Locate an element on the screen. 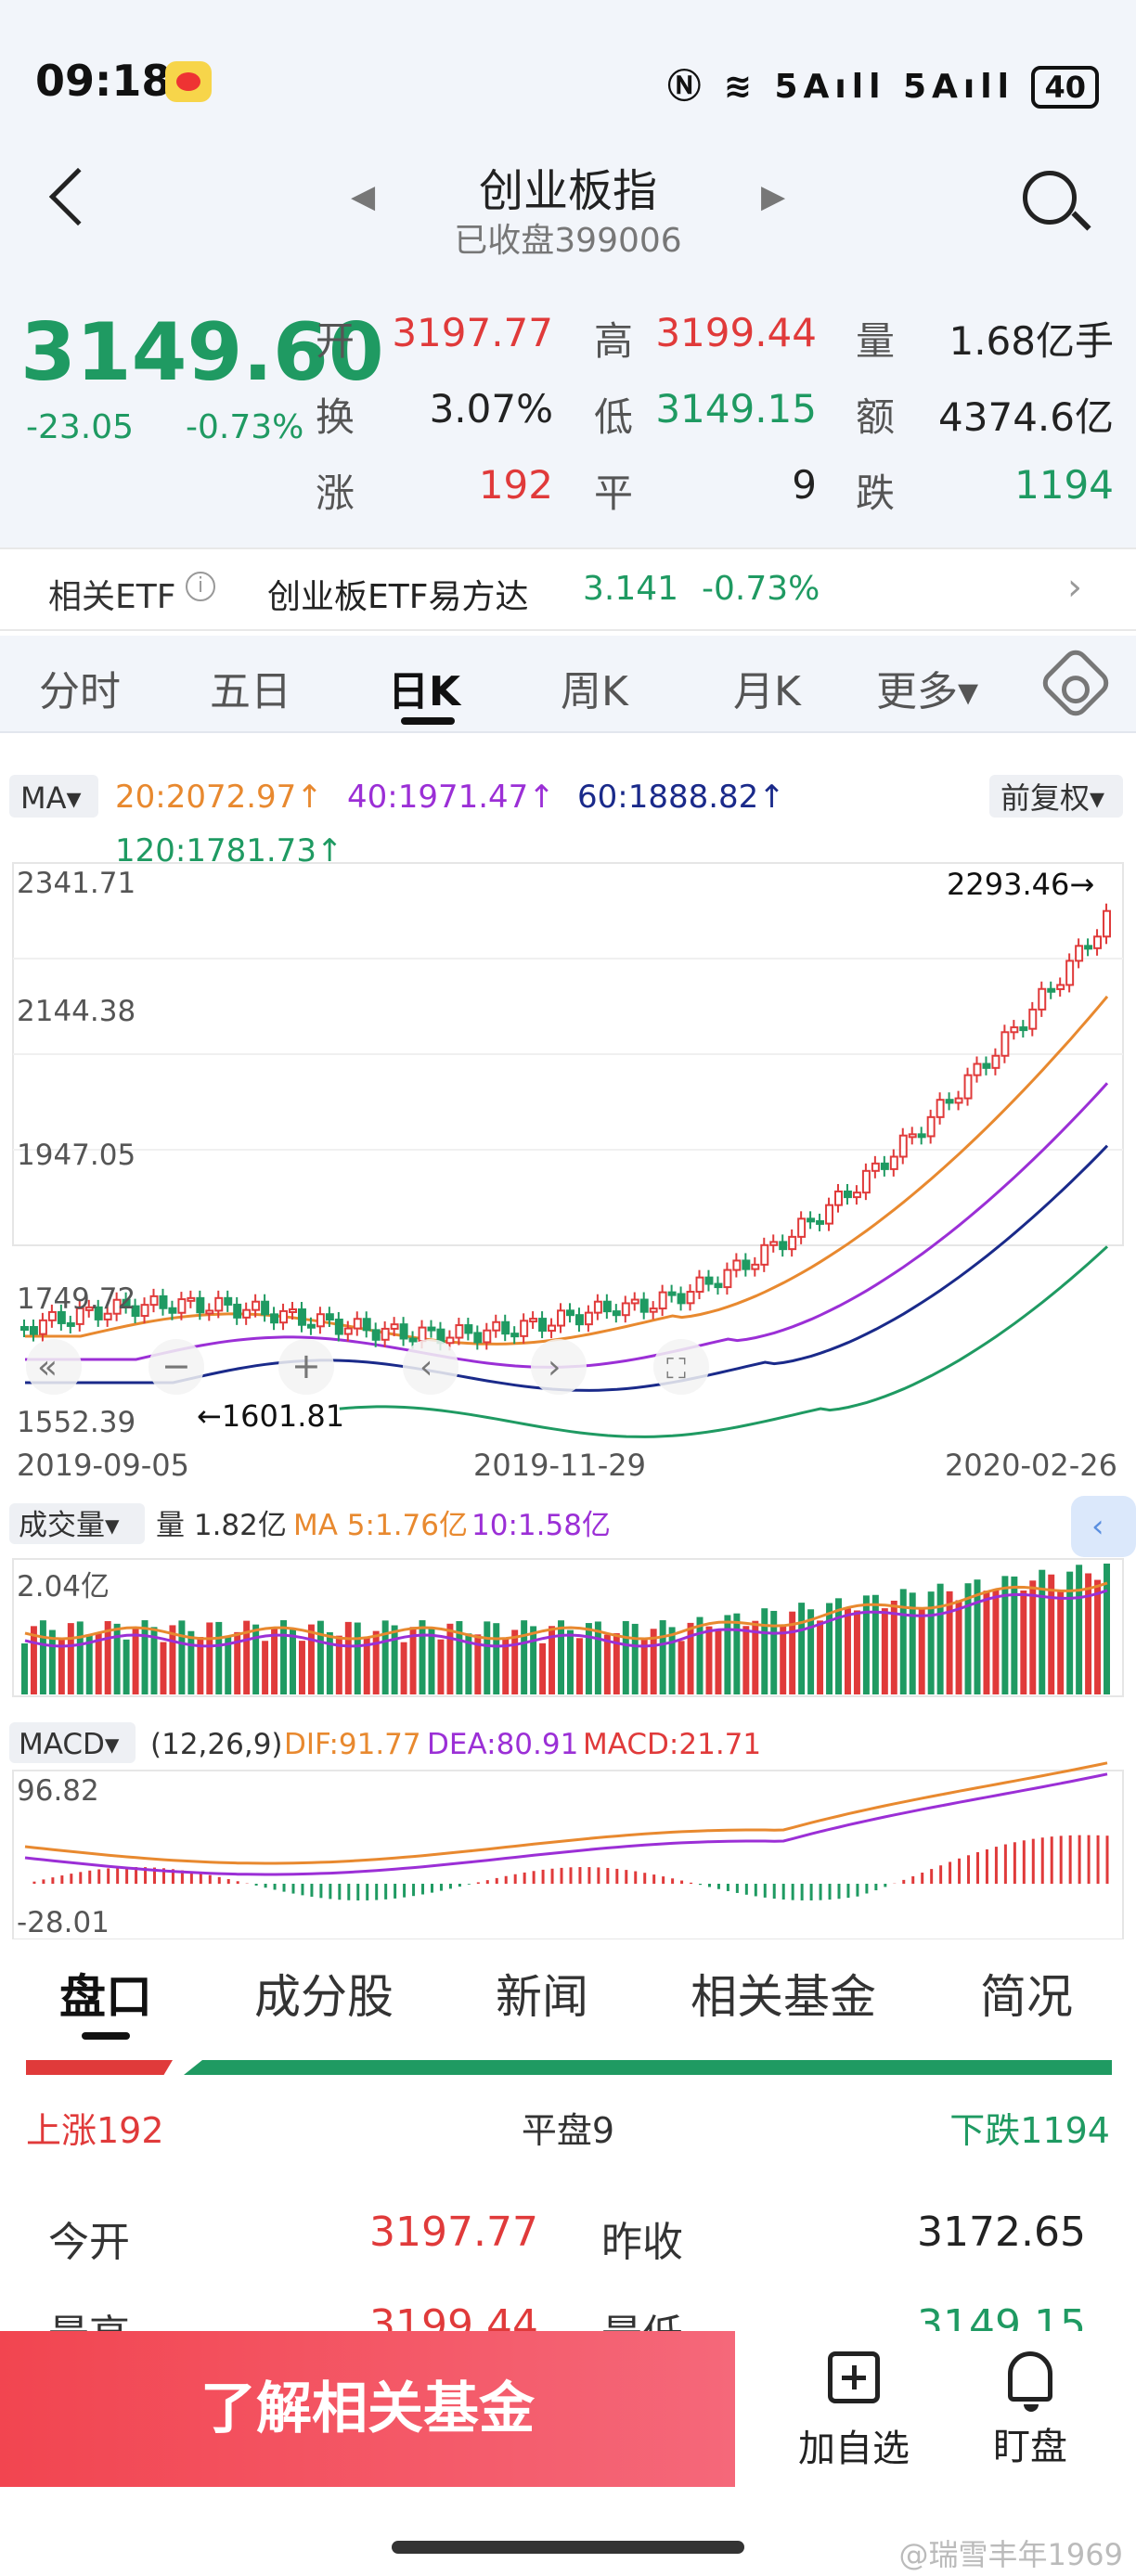 The width and height of the screenshot is (1136, 2576). tab-intraday: 分时 is located at coordinates (80, 691).